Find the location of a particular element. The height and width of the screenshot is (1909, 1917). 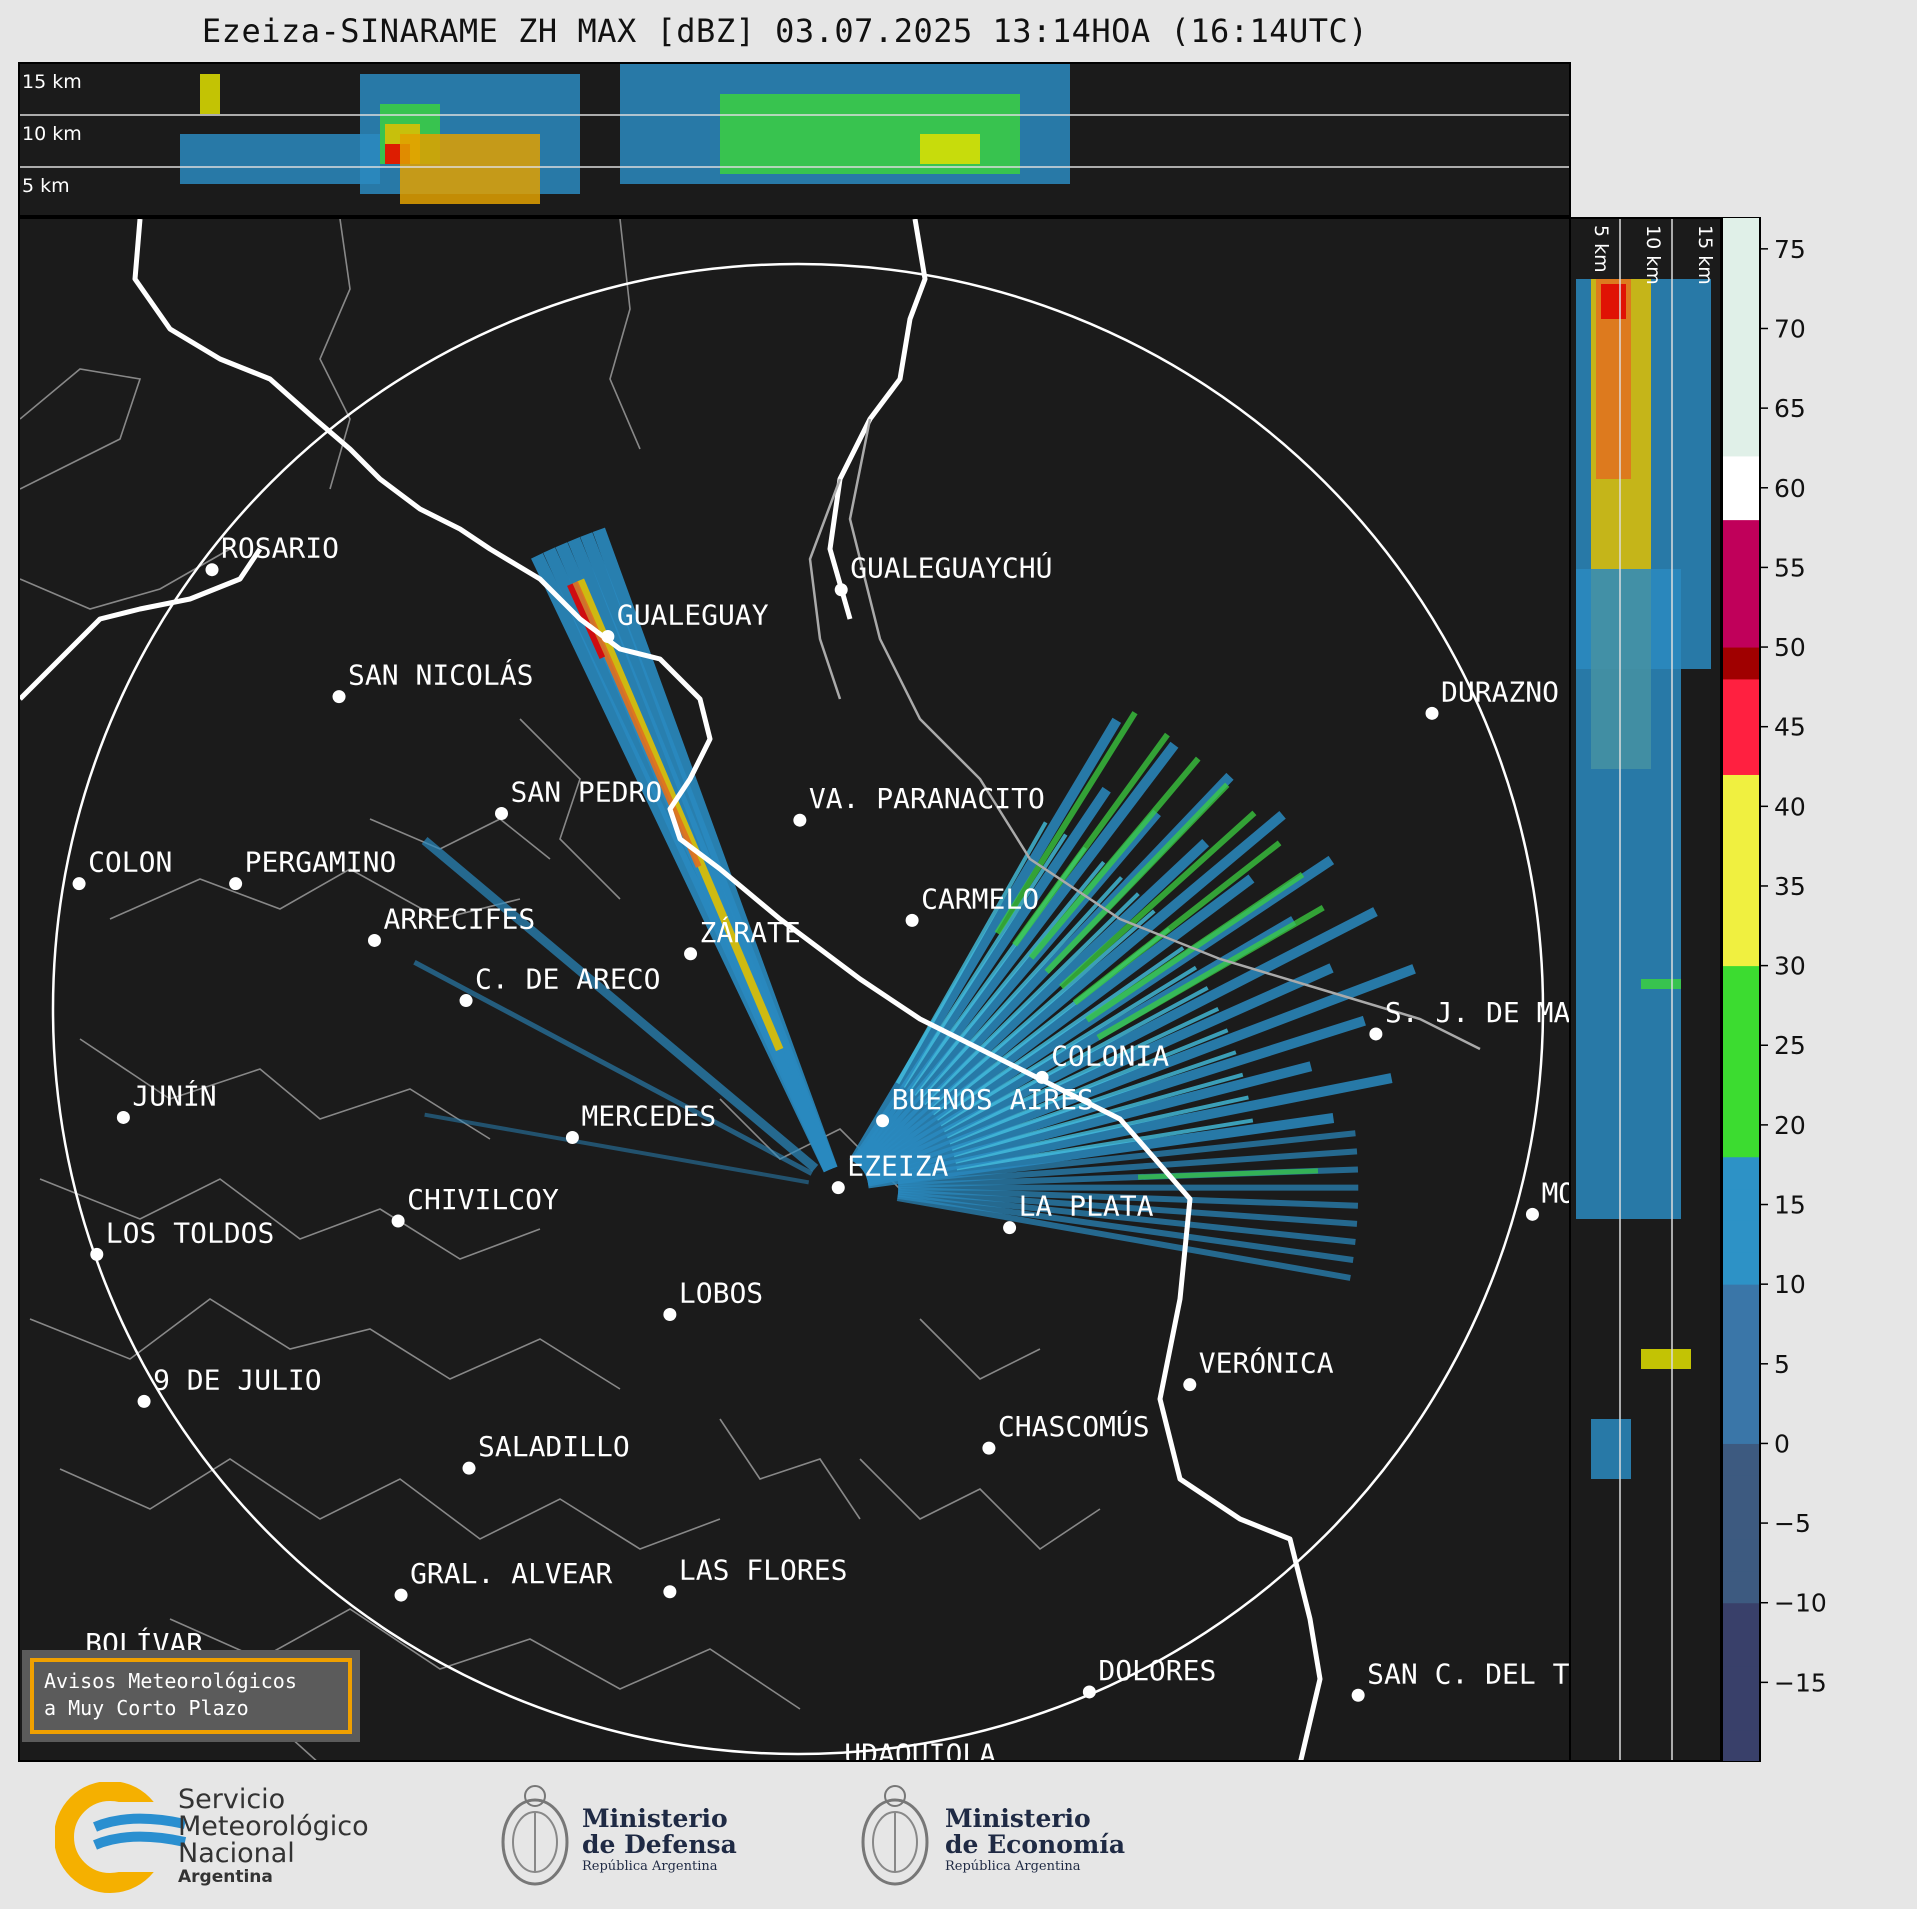

city-marker: BUENOS AIRES is located at coordinates (985, 1105).